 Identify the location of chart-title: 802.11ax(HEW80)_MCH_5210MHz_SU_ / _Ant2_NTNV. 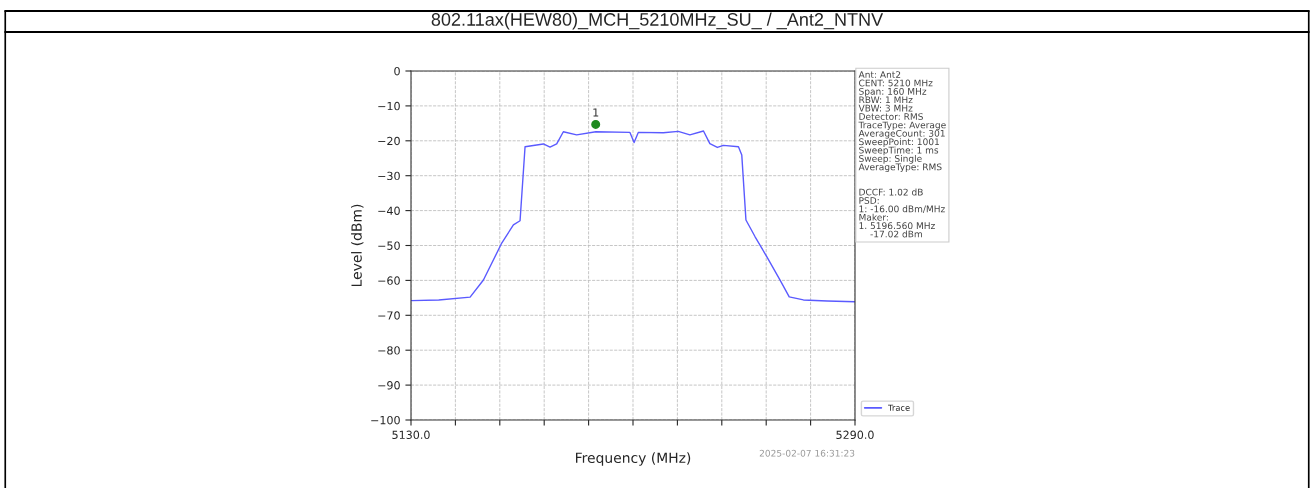
(657, 21).